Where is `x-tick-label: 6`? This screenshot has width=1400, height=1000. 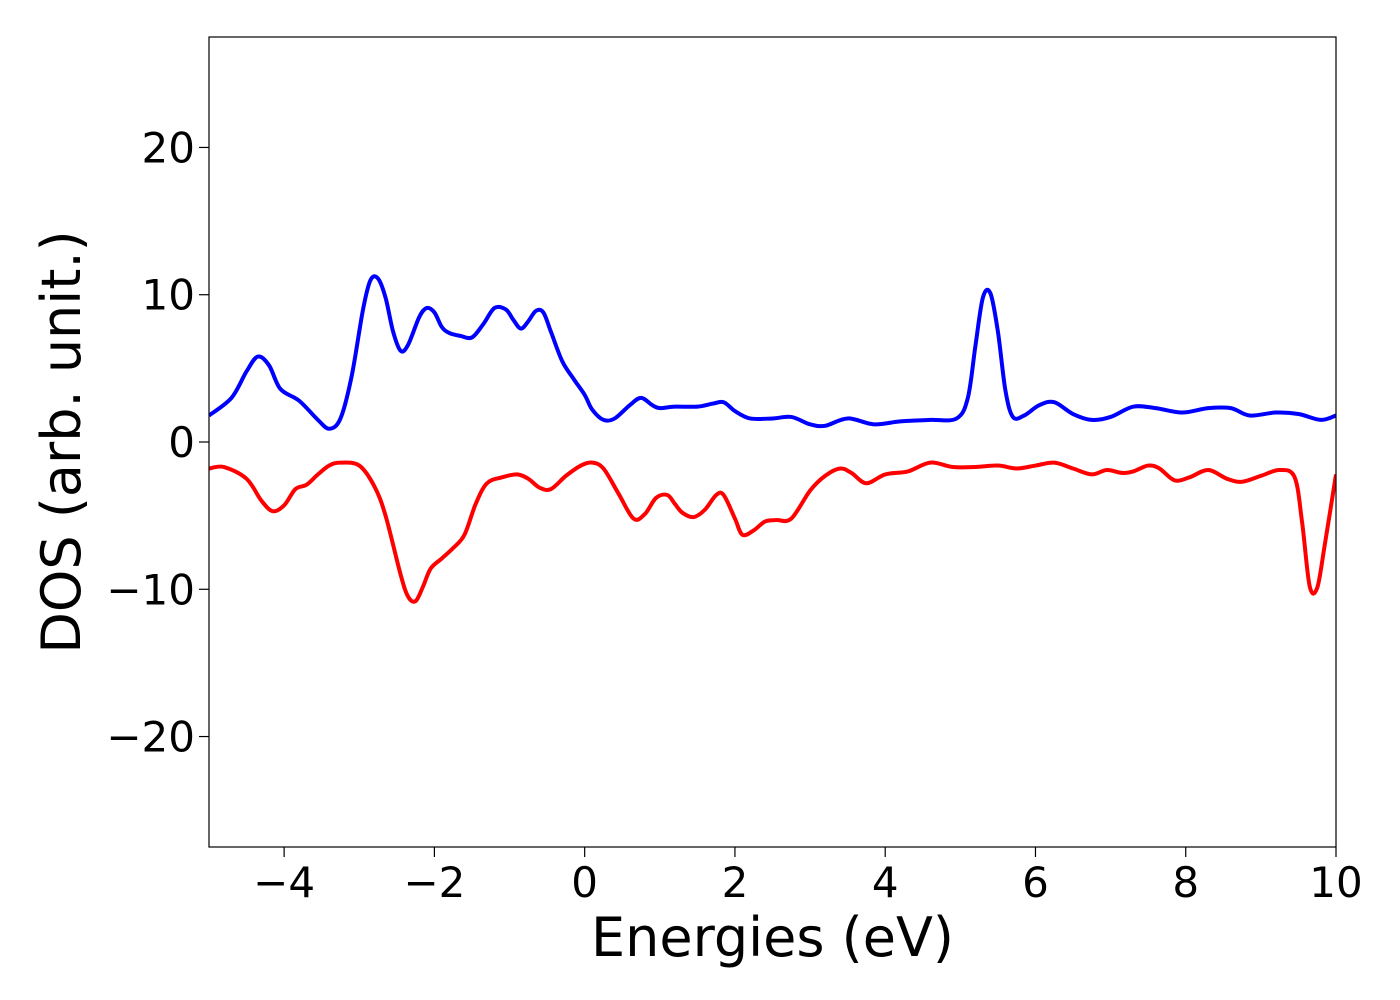
x-tick-label: 6 is located at coordinates (1035, 882).